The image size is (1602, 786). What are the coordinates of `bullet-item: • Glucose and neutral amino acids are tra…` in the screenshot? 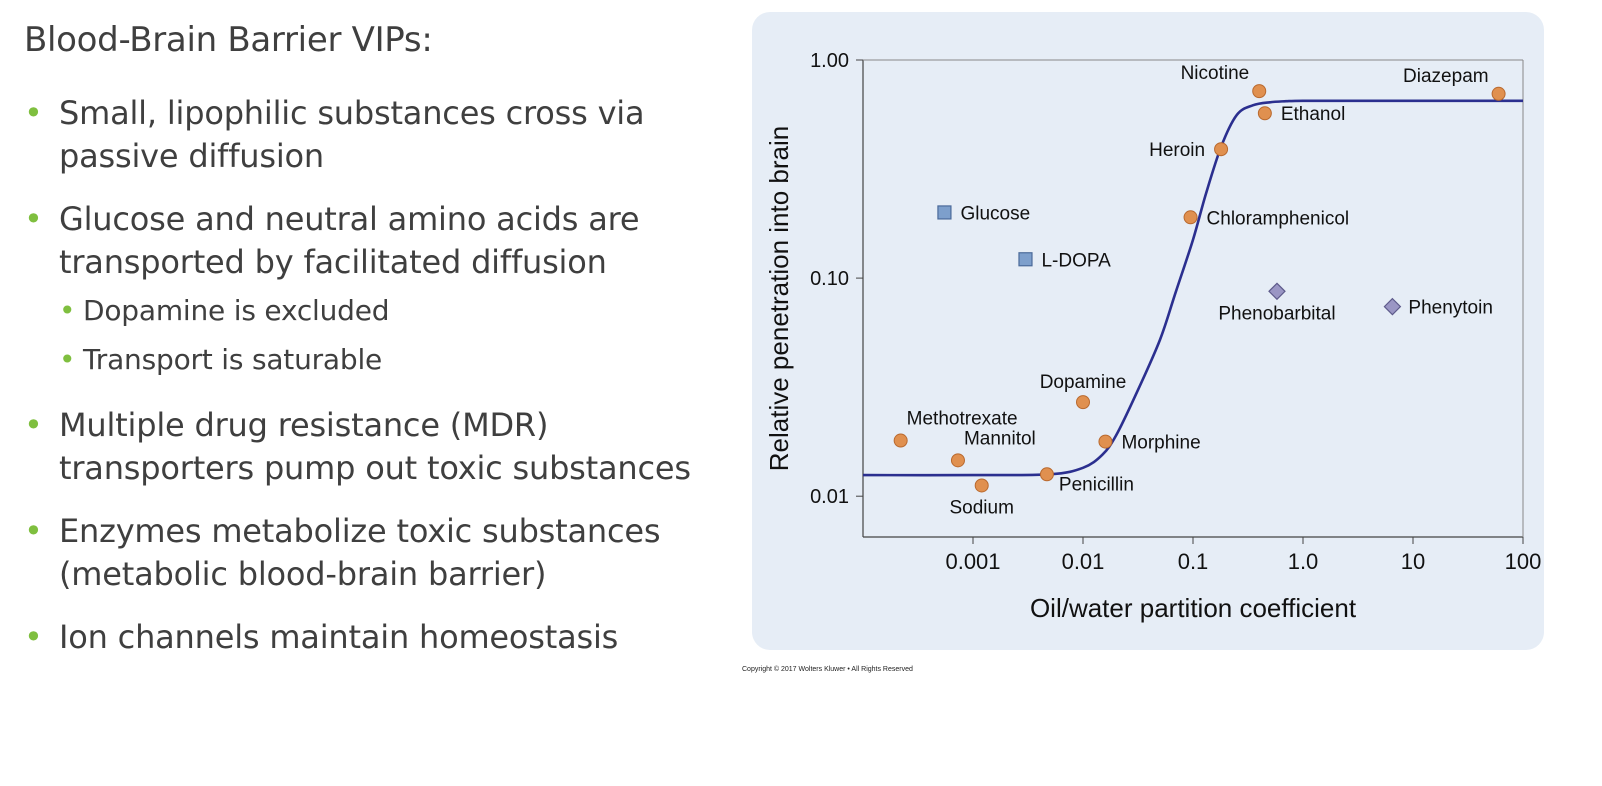 It's located at (374, 291).